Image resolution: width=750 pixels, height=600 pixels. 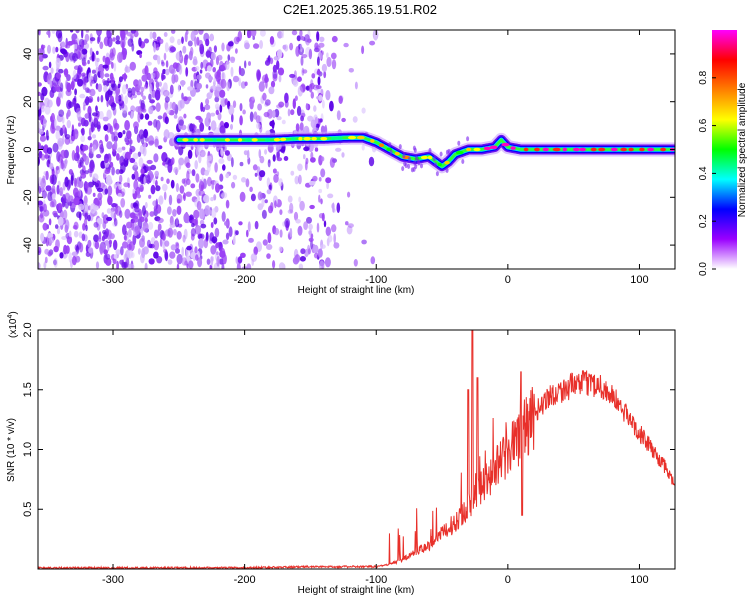 I want to click on spectrogram-y-tick-label: 0, so click(x=28, y=149).